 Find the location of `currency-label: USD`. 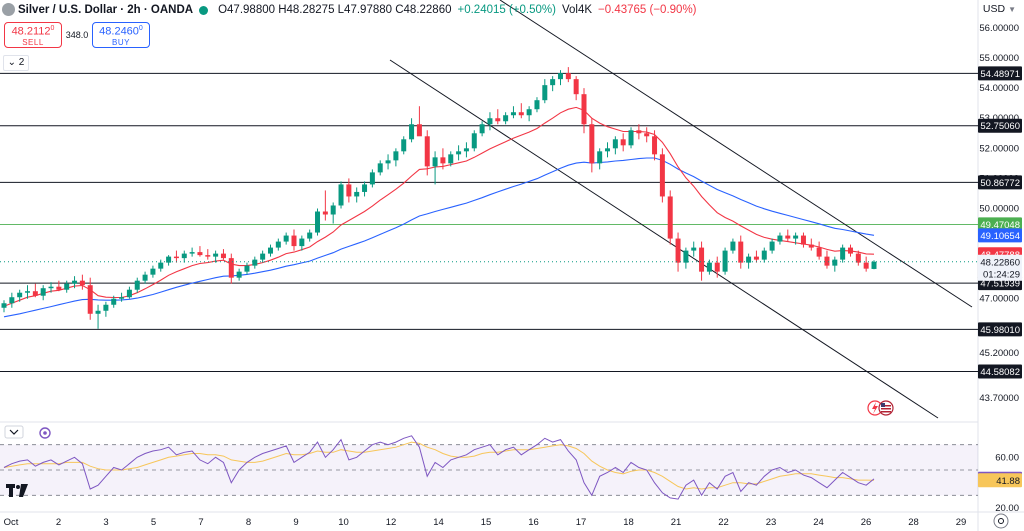

currency-label: USD is located at coordinates (994, 9).